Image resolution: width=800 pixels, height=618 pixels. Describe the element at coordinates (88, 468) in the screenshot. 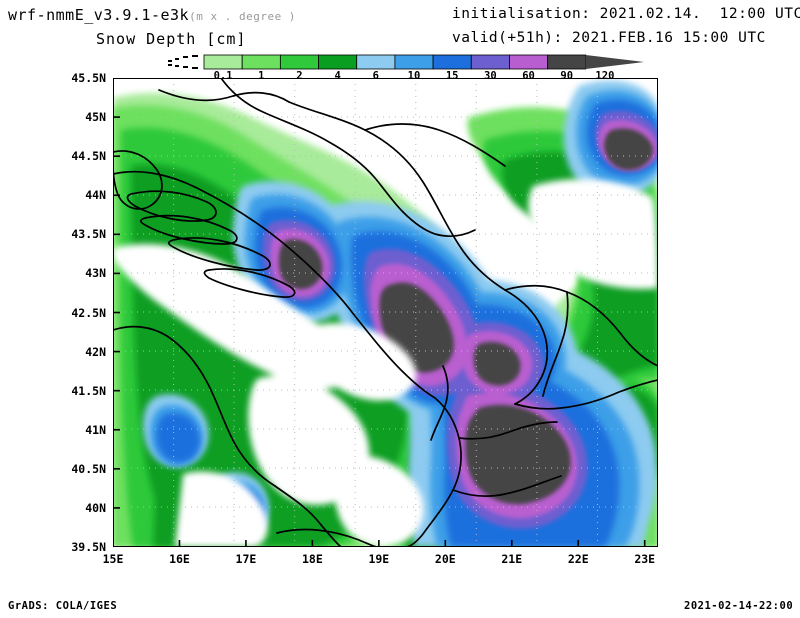

I see `y-axis-tick-label: 40.5N` at that location.